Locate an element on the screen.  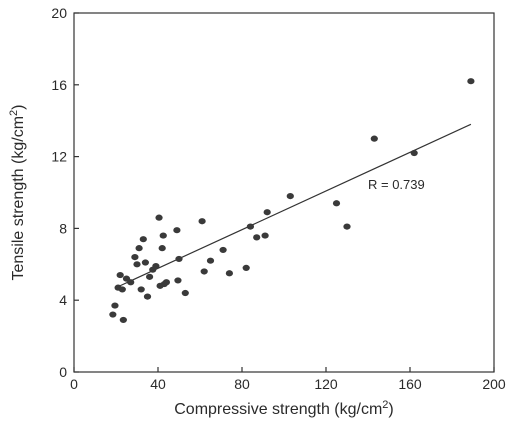
y-axis-title: Tensile strength (kg/cm2) is located at coordinates (17, 193).